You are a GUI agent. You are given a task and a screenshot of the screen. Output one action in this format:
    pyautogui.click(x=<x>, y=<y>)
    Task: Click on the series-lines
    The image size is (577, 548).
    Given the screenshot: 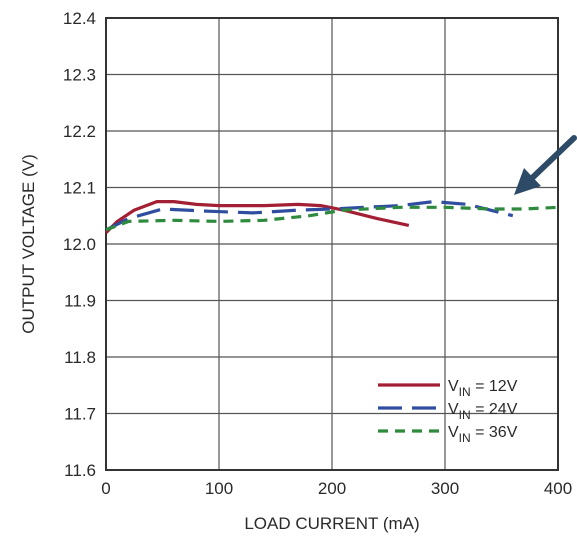 What is the action you would take?
    pyautogui.click(x=331, y=217)
    